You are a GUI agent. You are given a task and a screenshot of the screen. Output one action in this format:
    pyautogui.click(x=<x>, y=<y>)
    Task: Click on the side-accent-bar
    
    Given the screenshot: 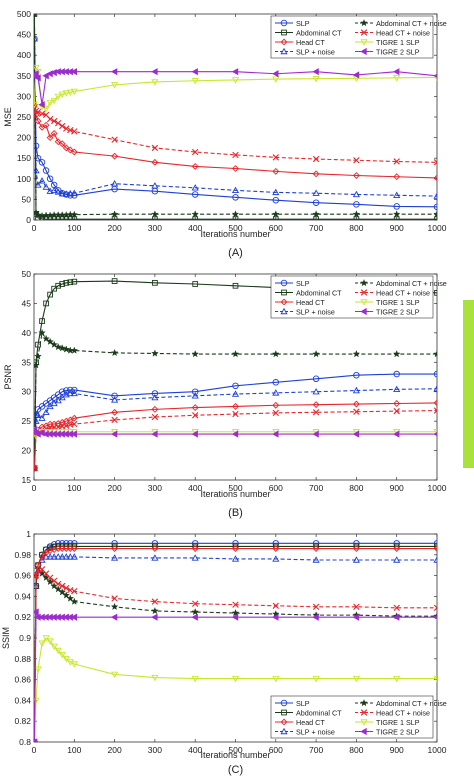 What is the action you would take?
    pyautogui.click(x=468, y=384)
    